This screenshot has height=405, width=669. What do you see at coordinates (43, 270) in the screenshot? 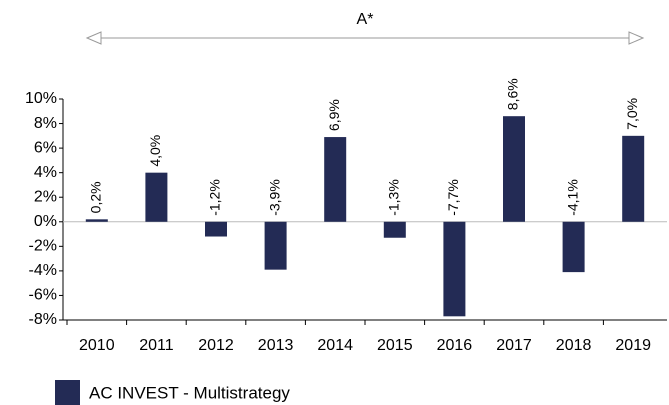
I see `y-tick-label: -4%` at bounding box center [43, 270].